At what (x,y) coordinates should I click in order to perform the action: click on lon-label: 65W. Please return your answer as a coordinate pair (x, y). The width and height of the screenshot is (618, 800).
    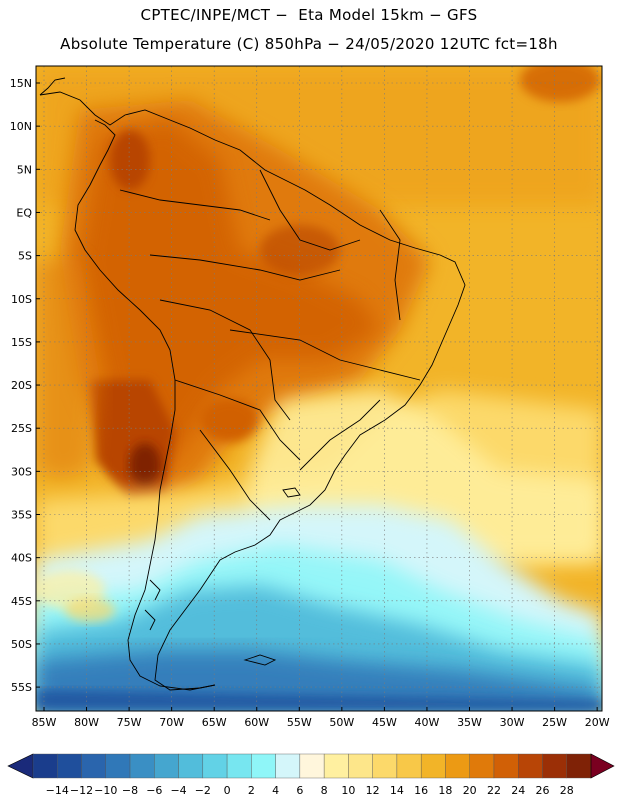
    Looking at the image, I should click on (214, 722).